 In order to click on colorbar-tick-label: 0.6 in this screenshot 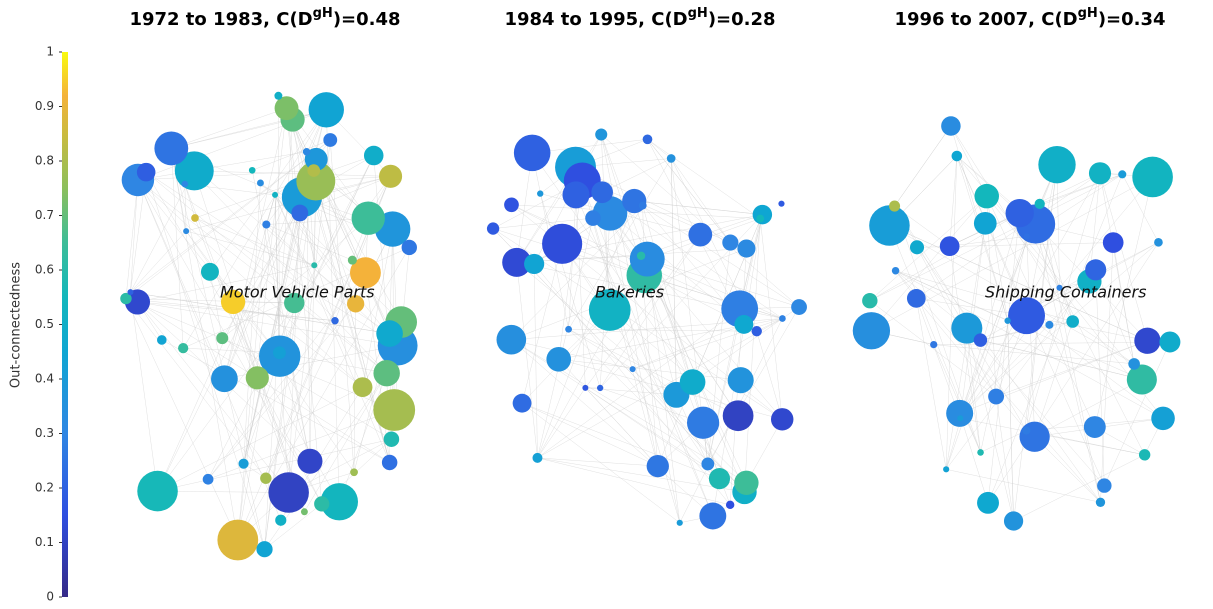, I will do `click(44, 270)`.